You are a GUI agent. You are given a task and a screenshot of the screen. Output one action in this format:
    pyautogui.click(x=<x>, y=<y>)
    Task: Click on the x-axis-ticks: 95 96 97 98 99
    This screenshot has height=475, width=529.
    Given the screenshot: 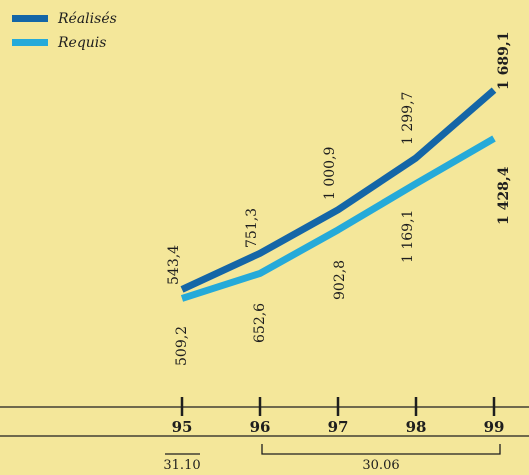 What is the action you would take?
    pyautogui.click(x=338, y=416)
    